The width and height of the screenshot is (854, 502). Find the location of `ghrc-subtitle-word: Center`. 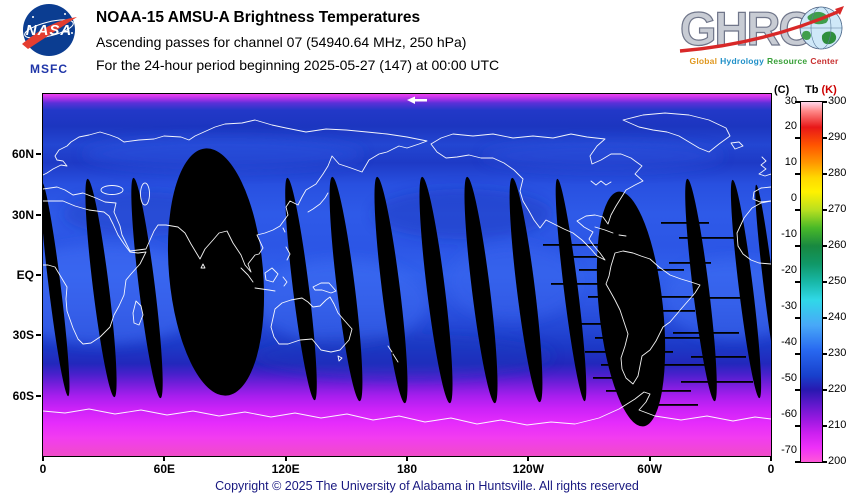

ghrc-subtitle-word: Center is located at coordinates (824, 61).